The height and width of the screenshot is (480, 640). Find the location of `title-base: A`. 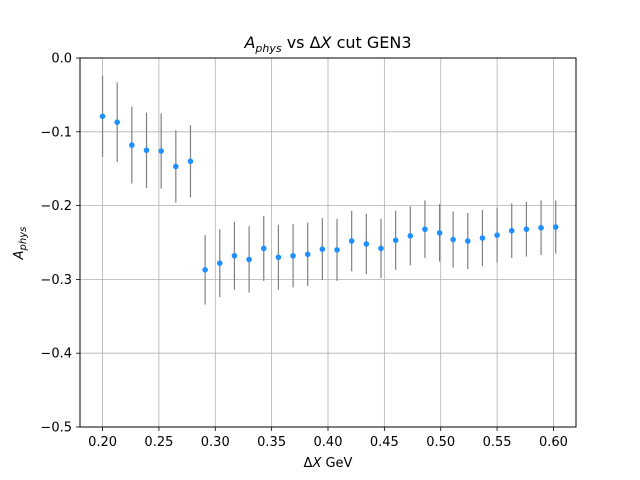

title-base: A is located at coordinates (249, 42).